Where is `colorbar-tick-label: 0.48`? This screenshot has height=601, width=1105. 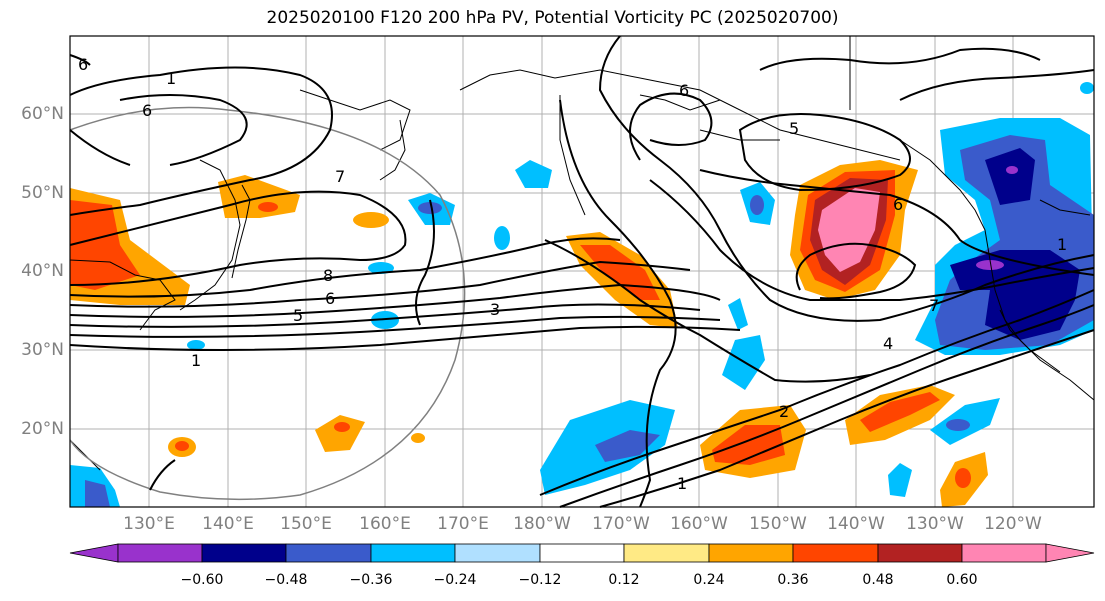
colorbar-tick-label: 0.48 is located at coordinates (878, 580).